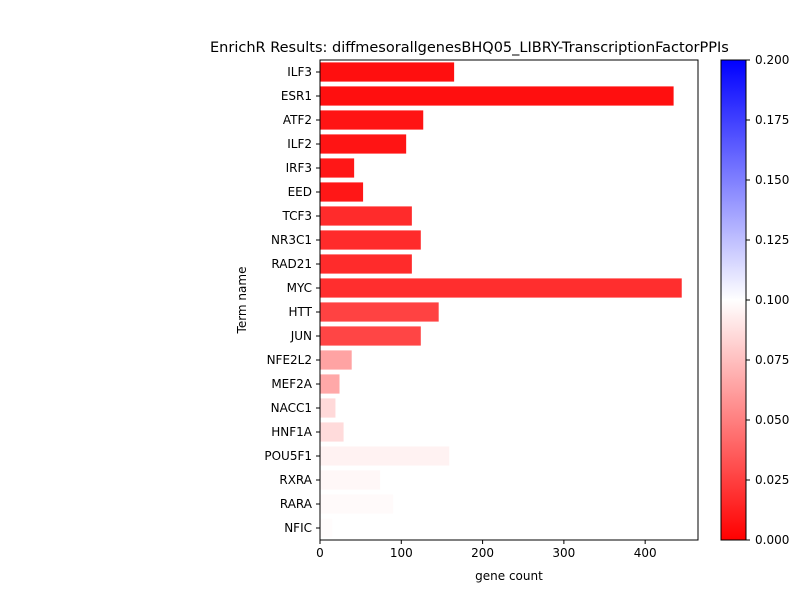 The height and width of the screenshot is (600, 800). What do you see at coordinates (336, 360) in the screenshot?
I see `bar-nfe2l2` at bounding box center [336, 360].